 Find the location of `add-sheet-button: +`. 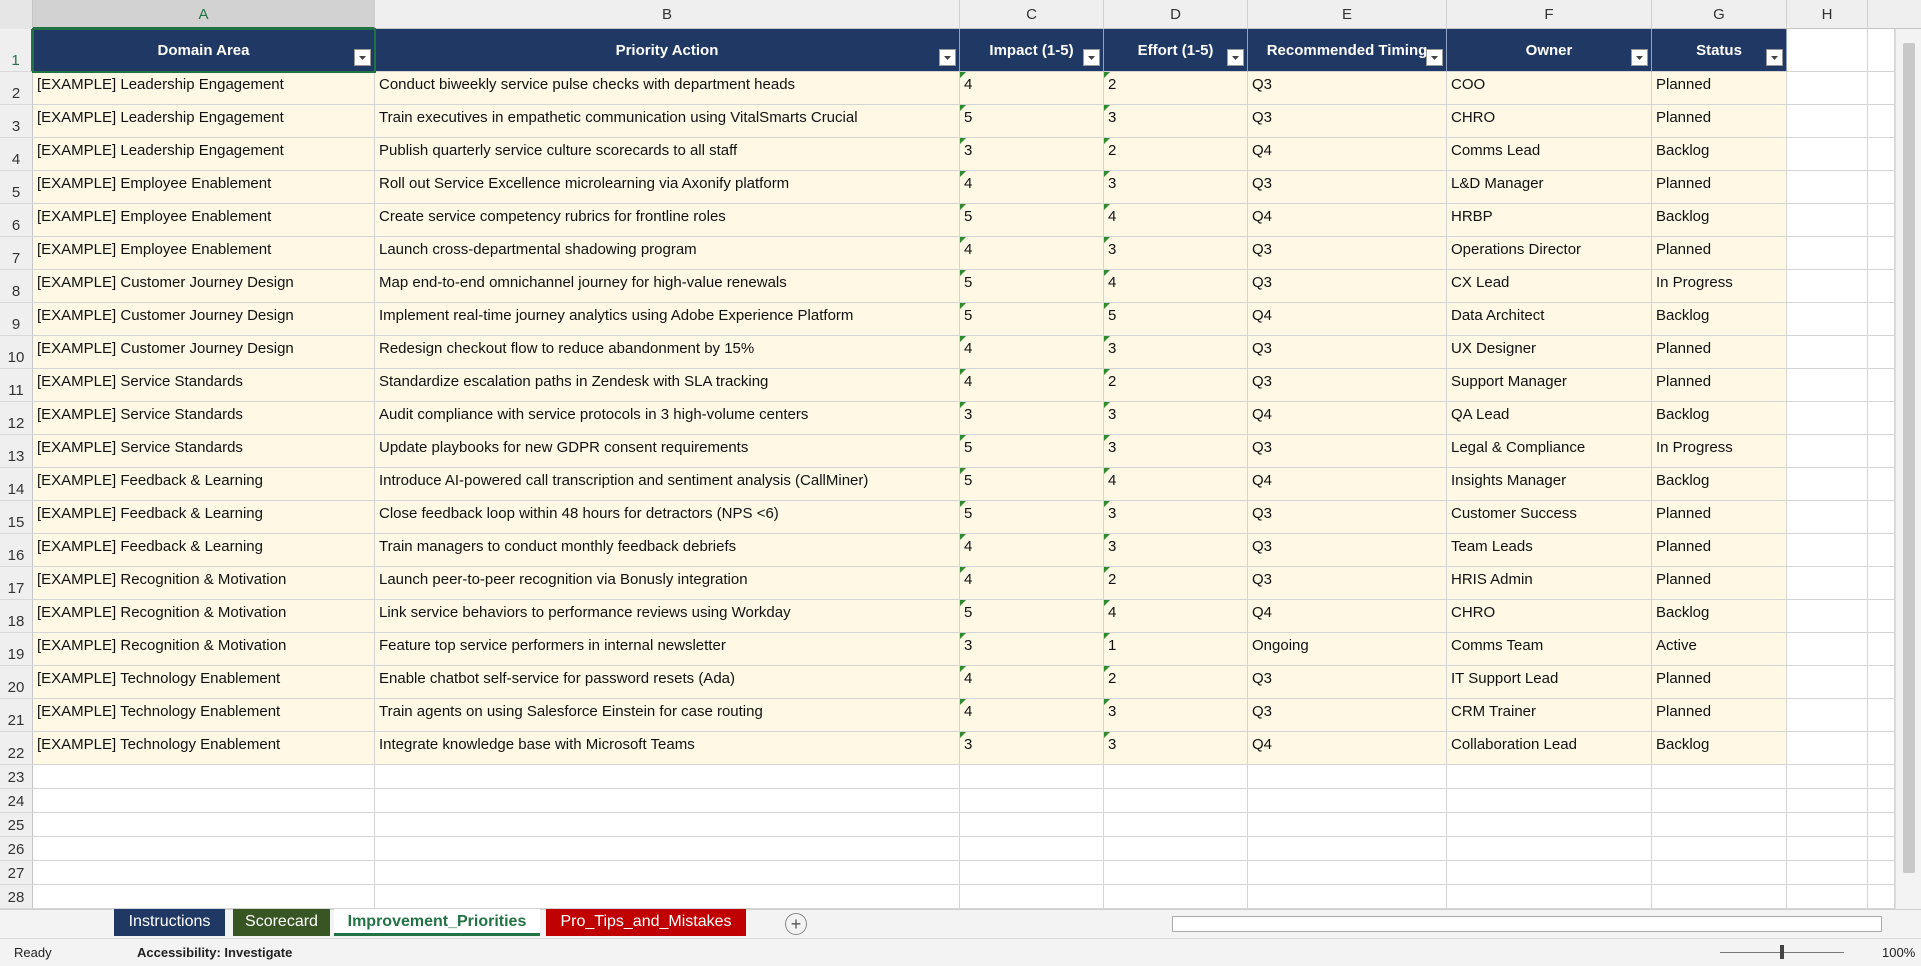

add-sheet-button: + is located at coordinates (796, 924).